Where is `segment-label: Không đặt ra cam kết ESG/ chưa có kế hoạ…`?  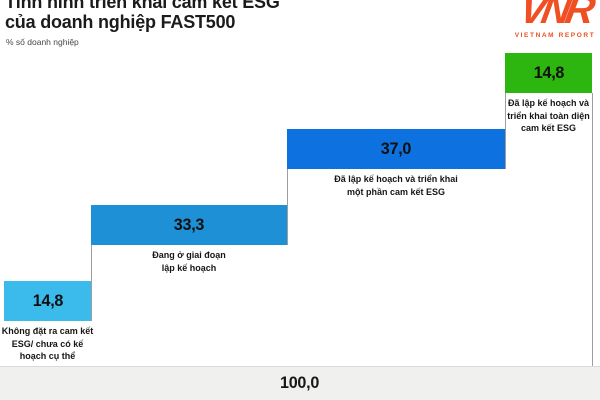 segment-label: Không đặt ra cam kết ESG/ chưa có kế hoạ… is located at coordinates (47, 343).